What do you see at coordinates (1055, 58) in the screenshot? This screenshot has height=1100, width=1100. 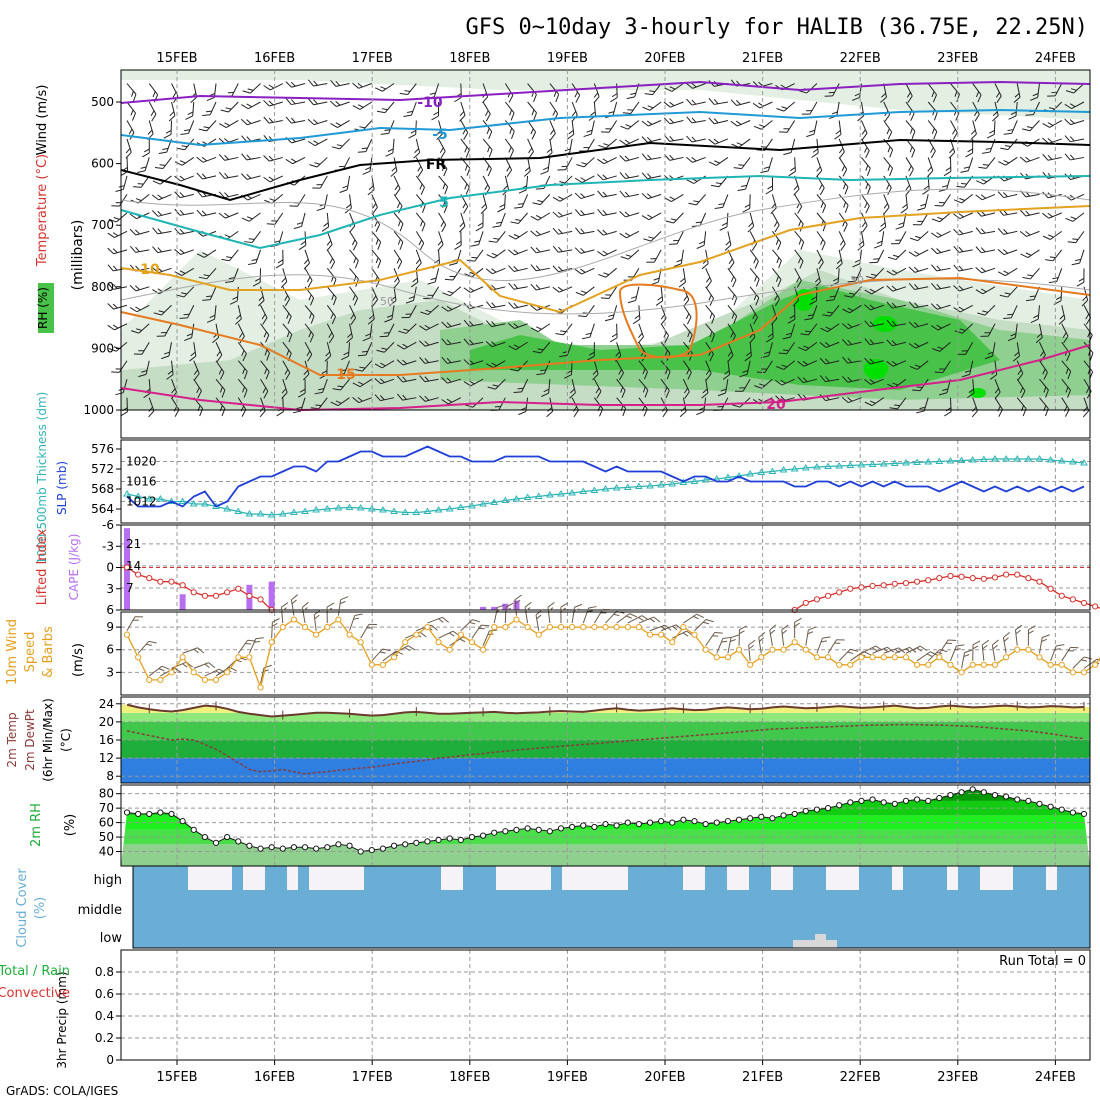 I see `top-date-label: 24FEB` at bounding box center [1055, 58].